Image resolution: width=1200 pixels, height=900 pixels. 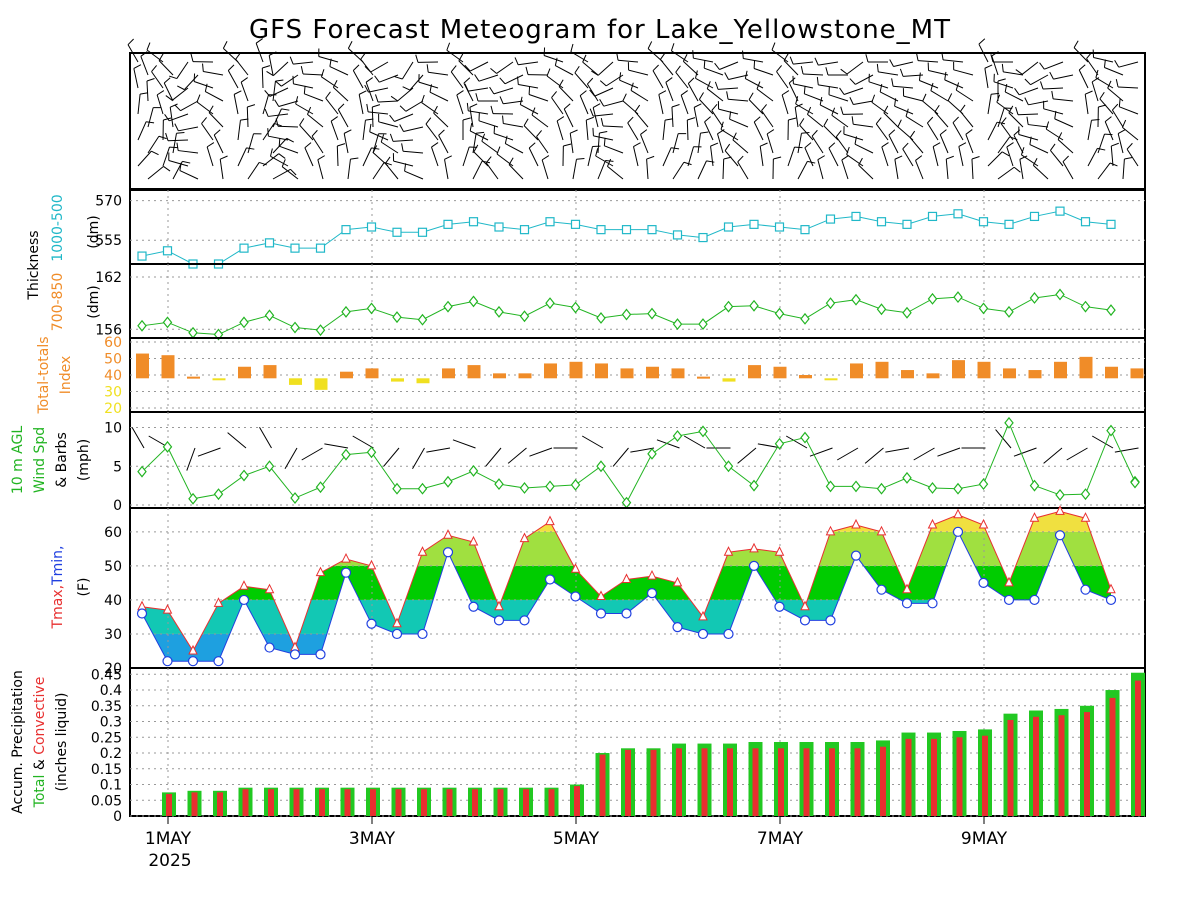 I want to click on wind-label-1: 10 m AGL, so click(x=18, y=460).